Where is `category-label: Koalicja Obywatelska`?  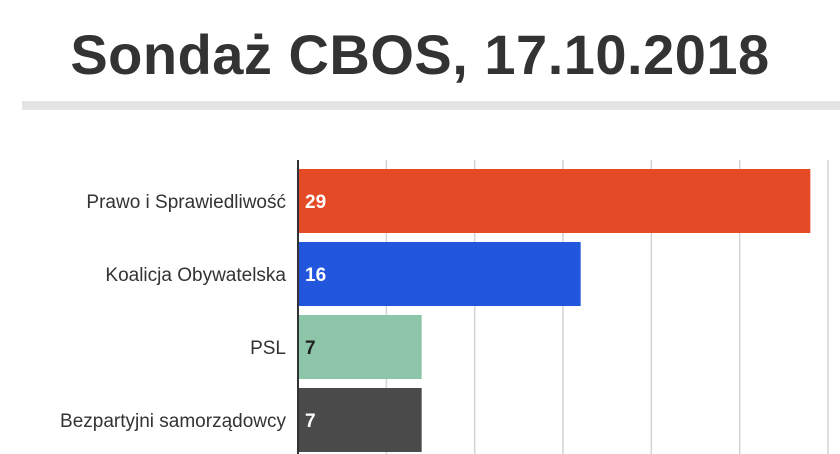 category-label: Koalicja Obywatelska is located at coordinates (195, 275).